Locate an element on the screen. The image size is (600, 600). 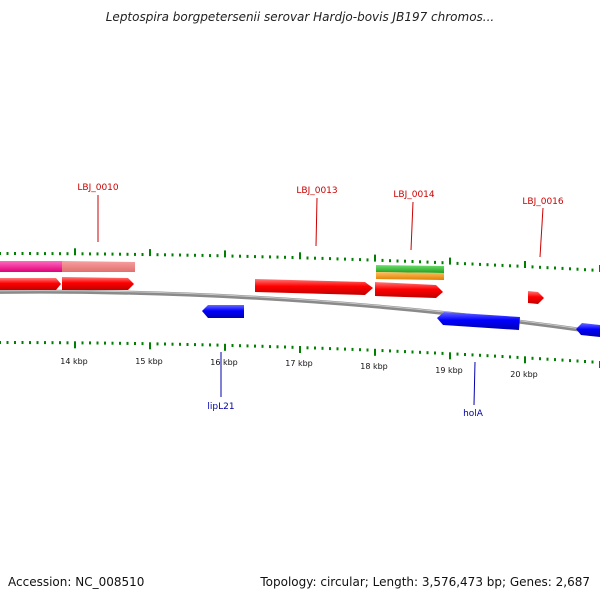
feature-bar-green is located at coordinates (410, 269).